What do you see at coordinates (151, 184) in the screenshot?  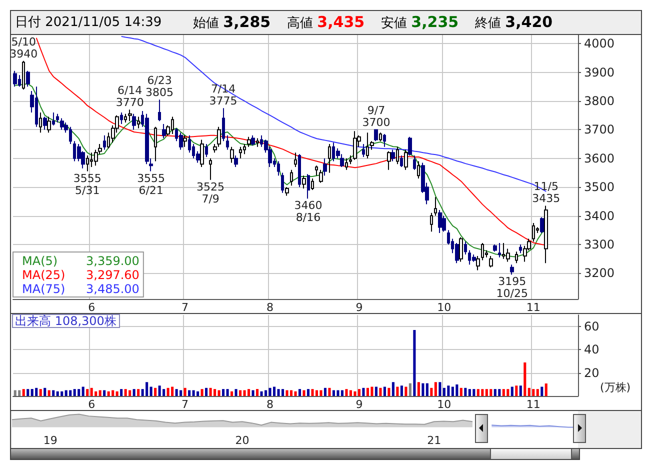 I see `annotation: 3555 6/21` at bounding box center [151, 184].